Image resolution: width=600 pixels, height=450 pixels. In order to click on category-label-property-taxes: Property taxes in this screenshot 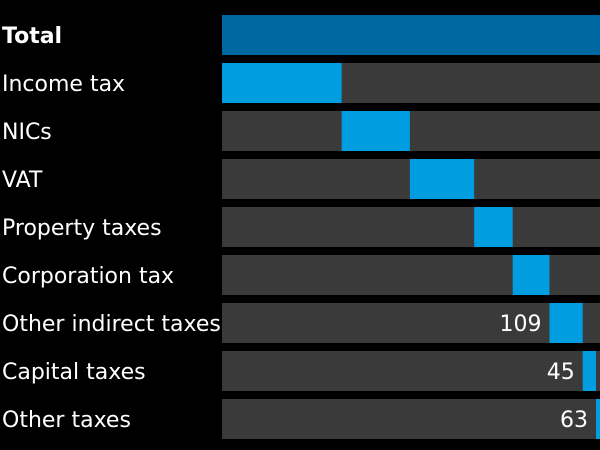, I will do `click(82, 228)`.